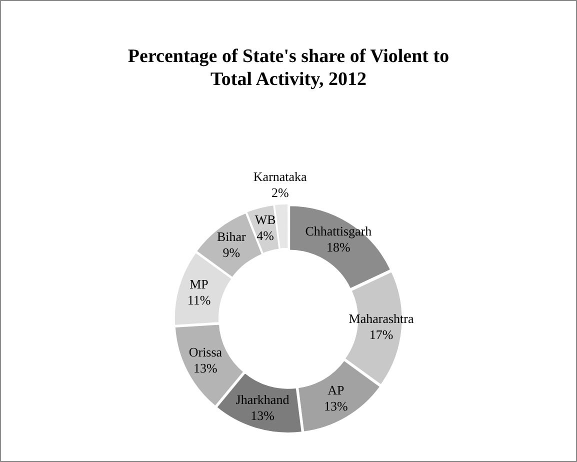 This screenshot has width=577, height=462. I want to click on slice-label: Karnataka, so click(280, 176).